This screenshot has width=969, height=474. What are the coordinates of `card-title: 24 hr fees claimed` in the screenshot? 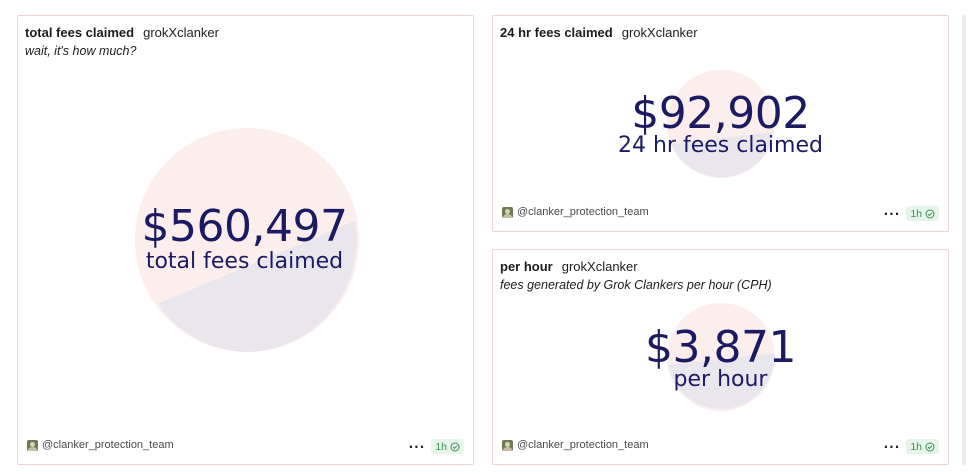 It's located at (556, 32).